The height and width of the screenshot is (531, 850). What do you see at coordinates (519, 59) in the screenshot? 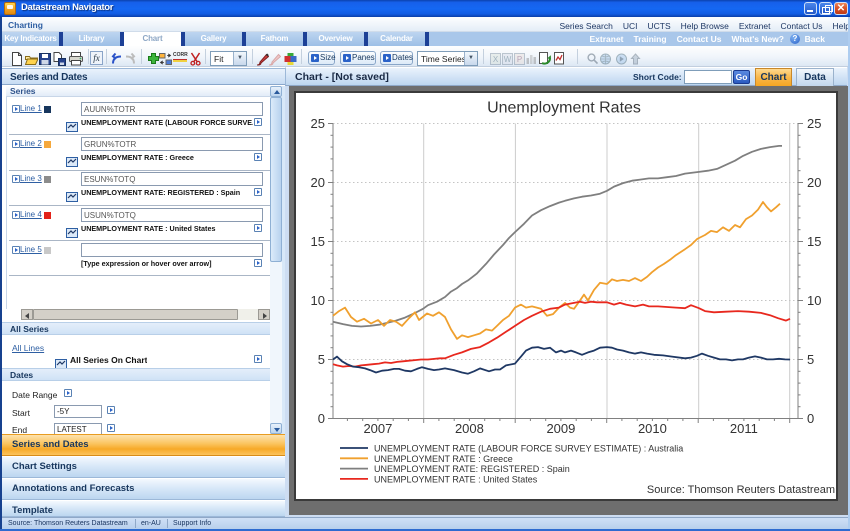
I see `svg-text: P` at bounding box center [519, 59].